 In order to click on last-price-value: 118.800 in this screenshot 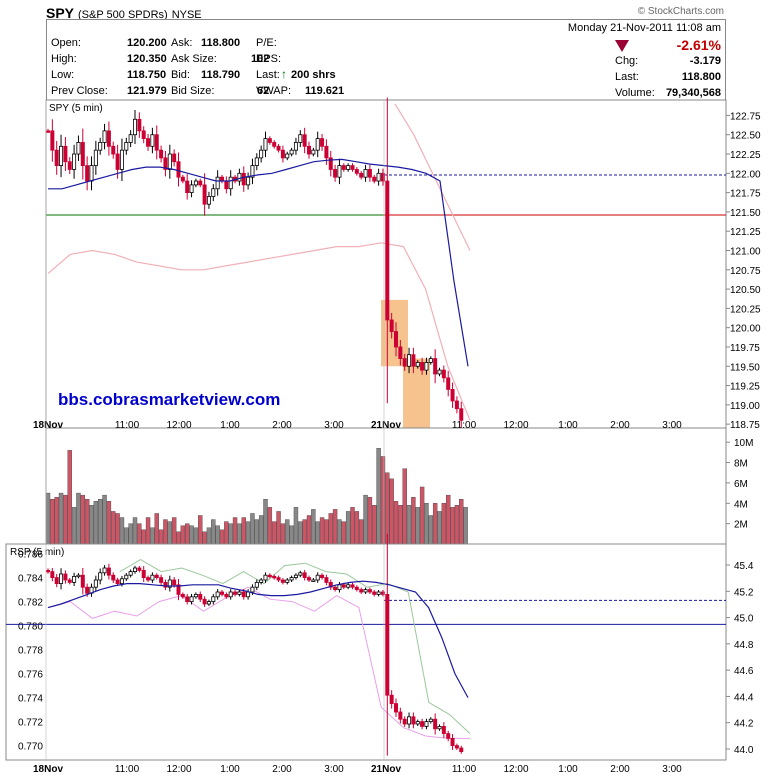, I will do `click(701, 77)`.